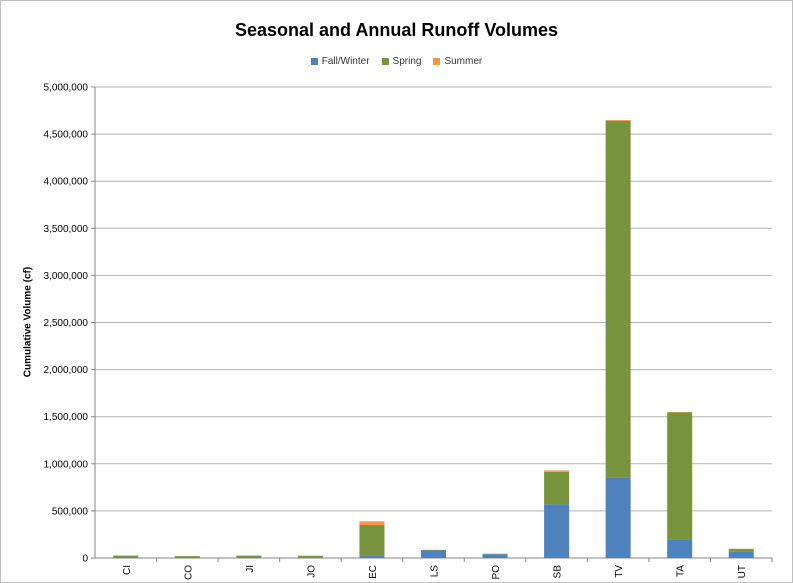  I want to click on legend: Fall/Winter Spring Summer, so click(396, 61).